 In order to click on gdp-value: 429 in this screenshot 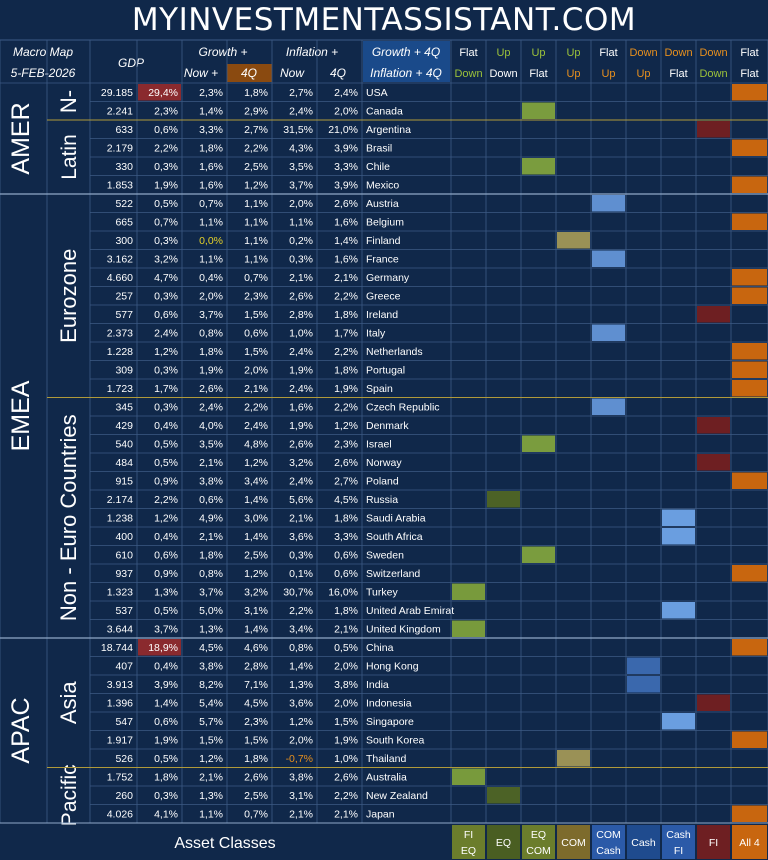, I will do `click(124, 426)`.